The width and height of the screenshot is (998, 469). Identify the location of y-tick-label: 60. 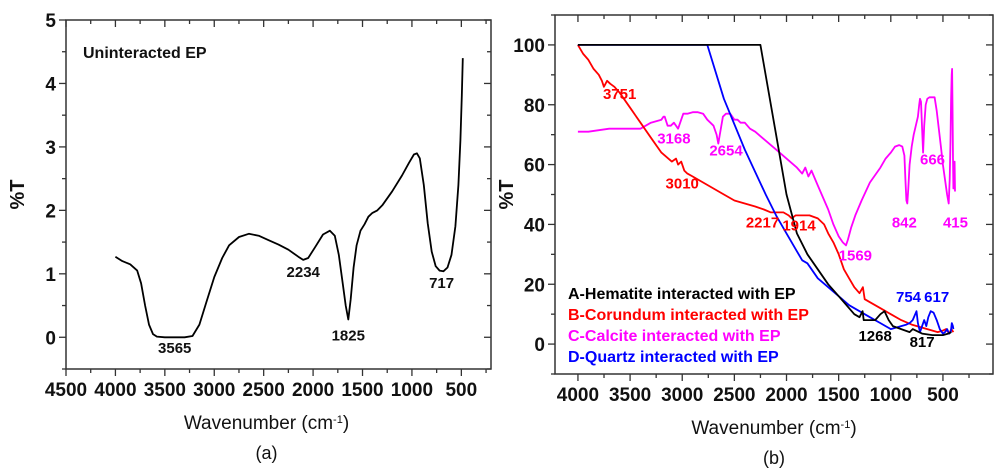
(534, 166).